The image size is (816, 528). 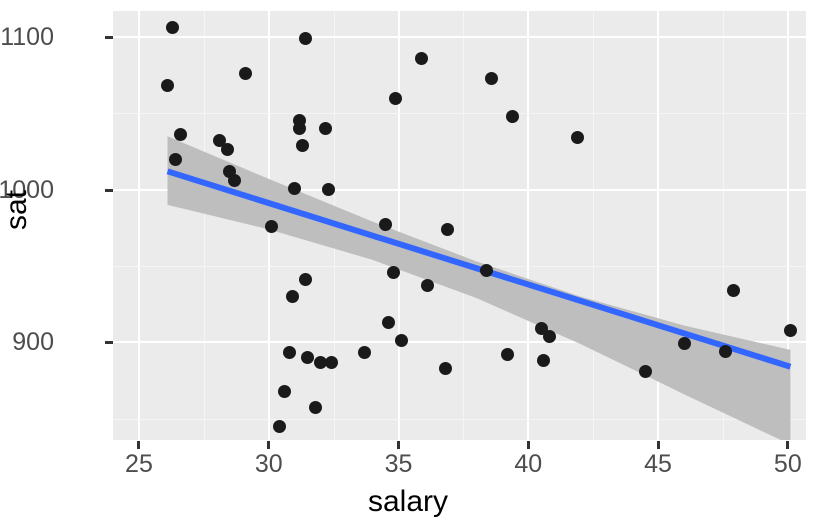 What do you see at coordinates (139, 464) in the screenshot?
I see `x-tick-label: 25` at bounding box center [139, 464].